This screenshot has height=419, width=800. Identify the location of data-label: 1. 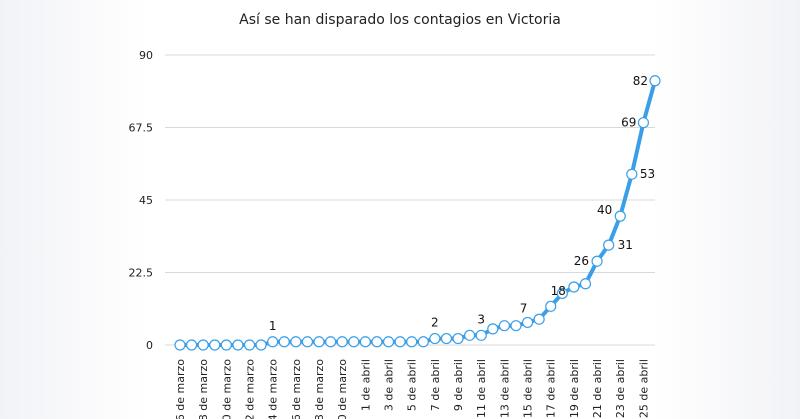
(273, 326).